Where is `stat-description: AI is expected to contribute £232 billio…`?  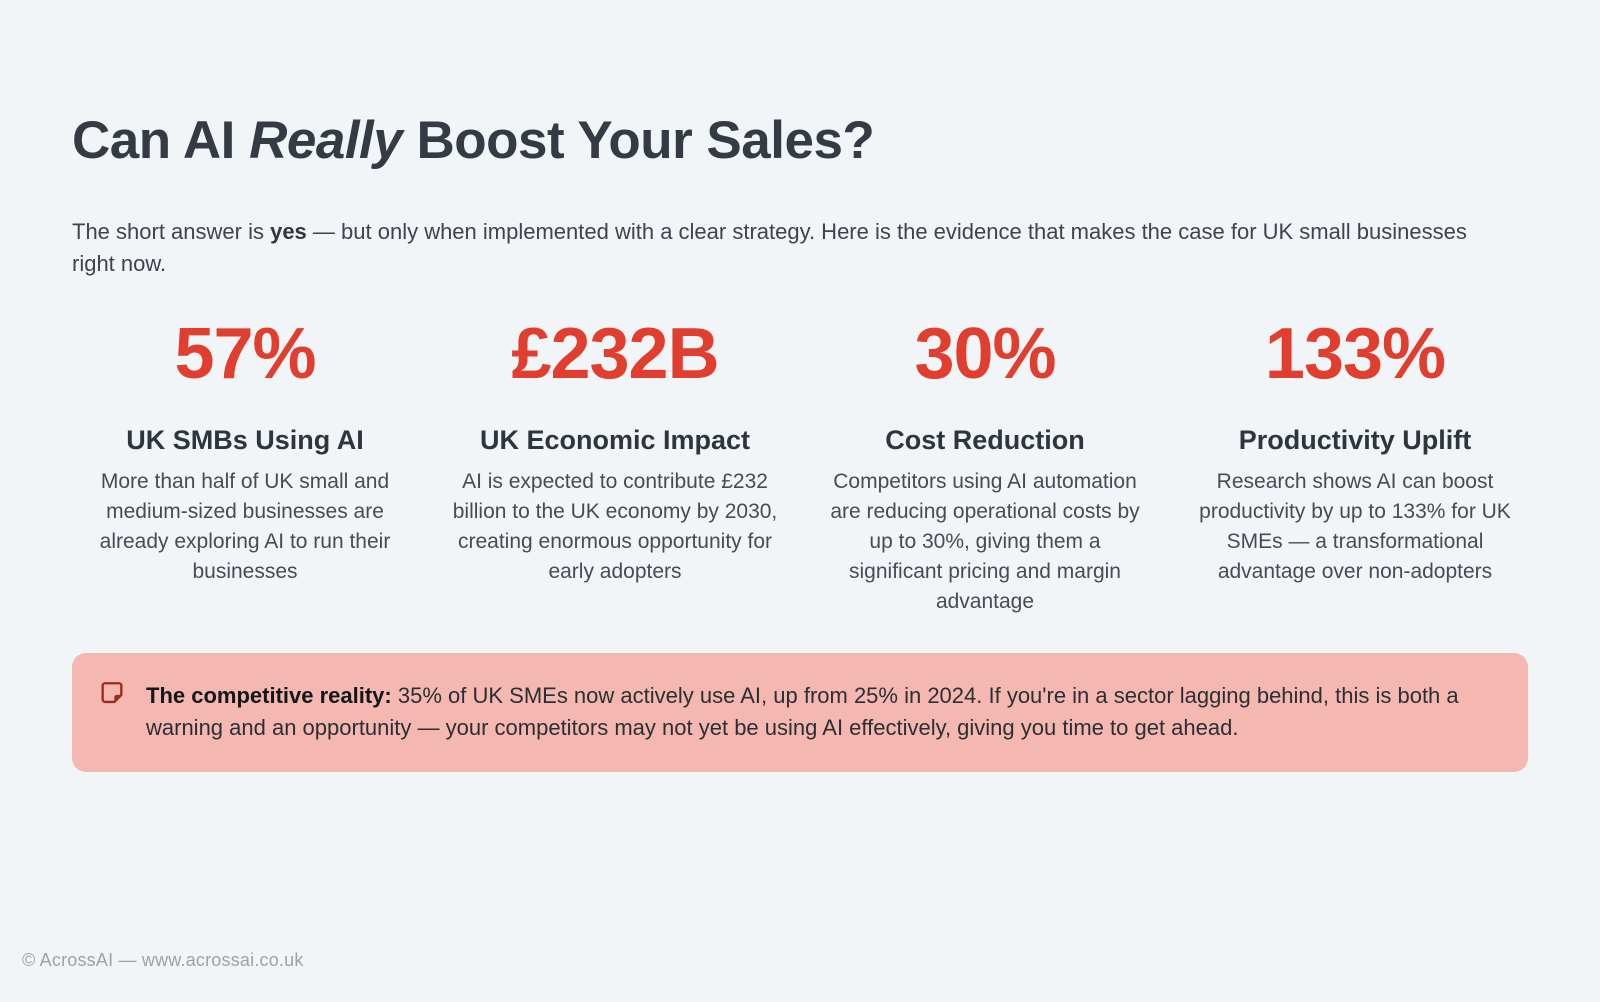
stat-description: AI is expected to contribute £232 billio… is located at coordinates (615, 526).